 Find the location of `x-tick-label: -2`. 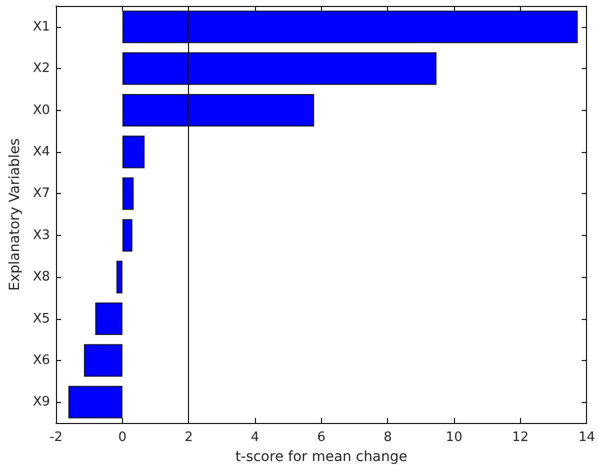

x-tick-label: -2 is located at coordinates (56, 437).